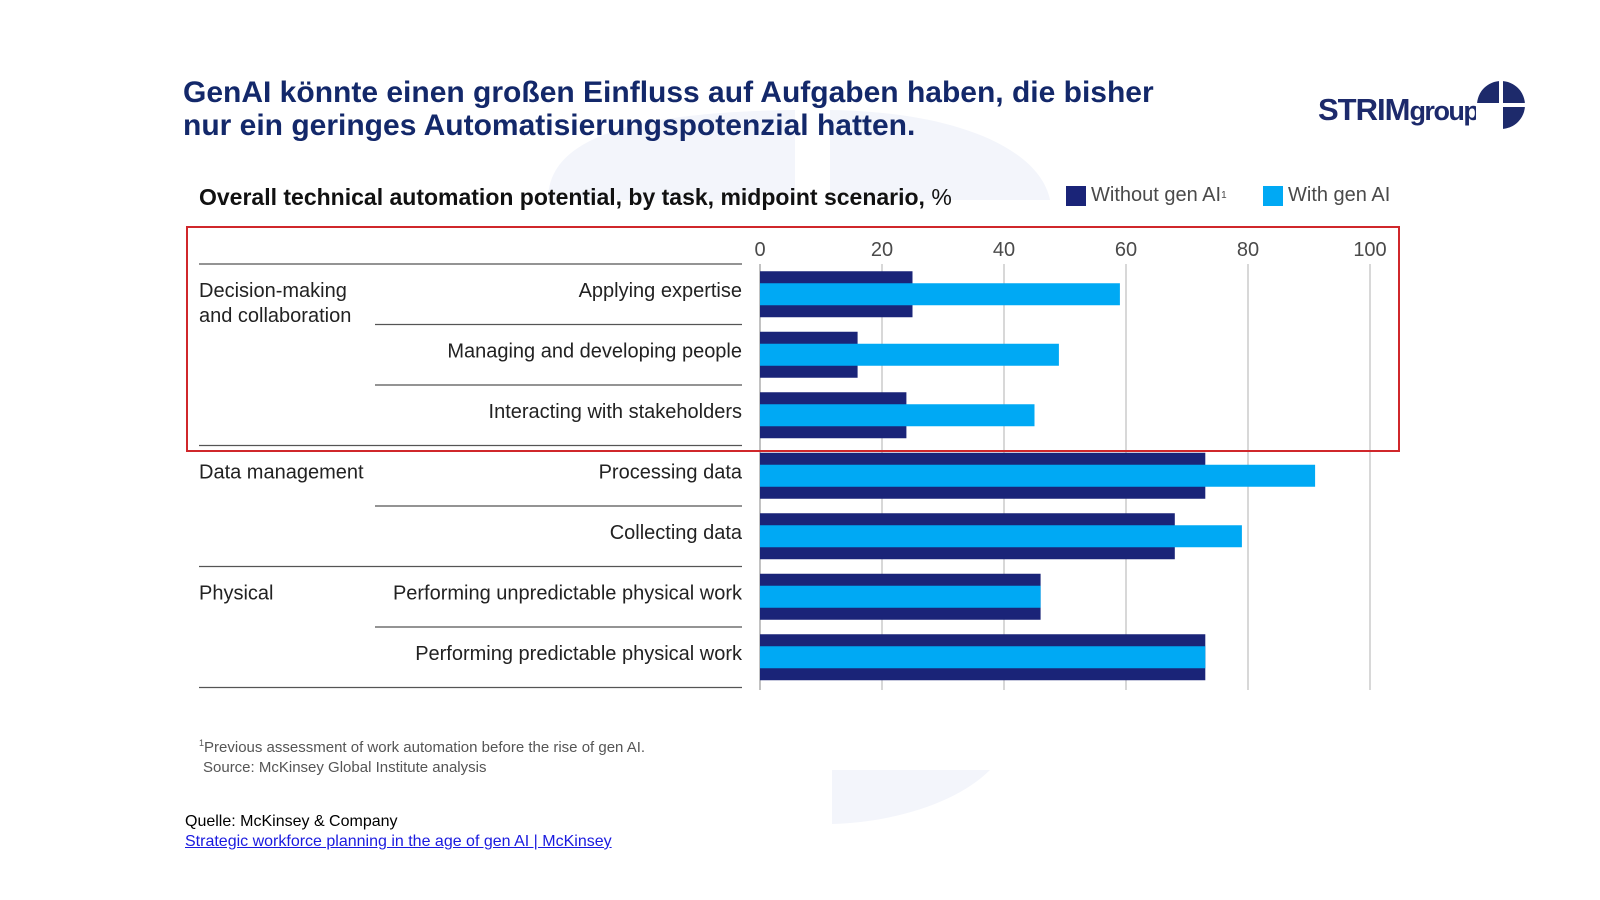 This screenshot has width=1600, height=900. What do you see at coordinates (1364, 109) in the screenshot?
I see `logo-text-strim: STRIM` at bounding box center [1364, 109].